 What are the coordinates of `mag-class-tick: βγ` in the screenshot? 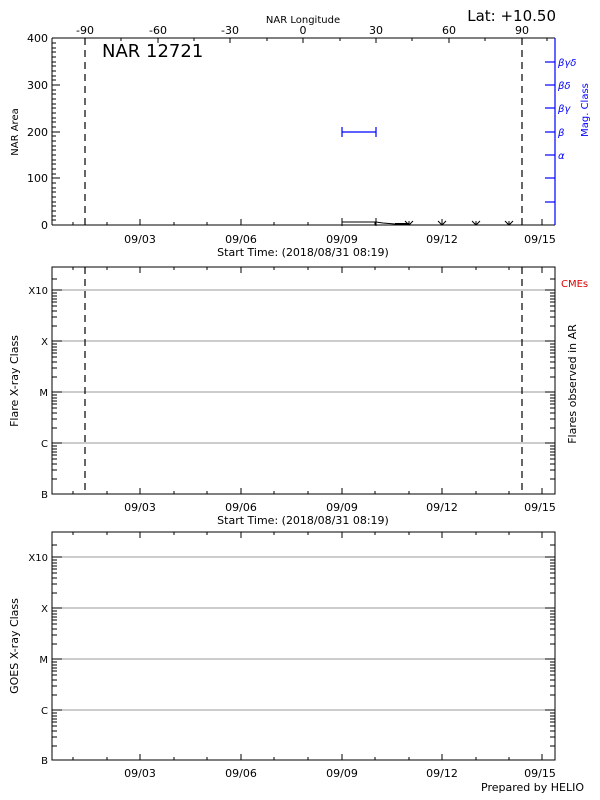 It's located at (564, 109).